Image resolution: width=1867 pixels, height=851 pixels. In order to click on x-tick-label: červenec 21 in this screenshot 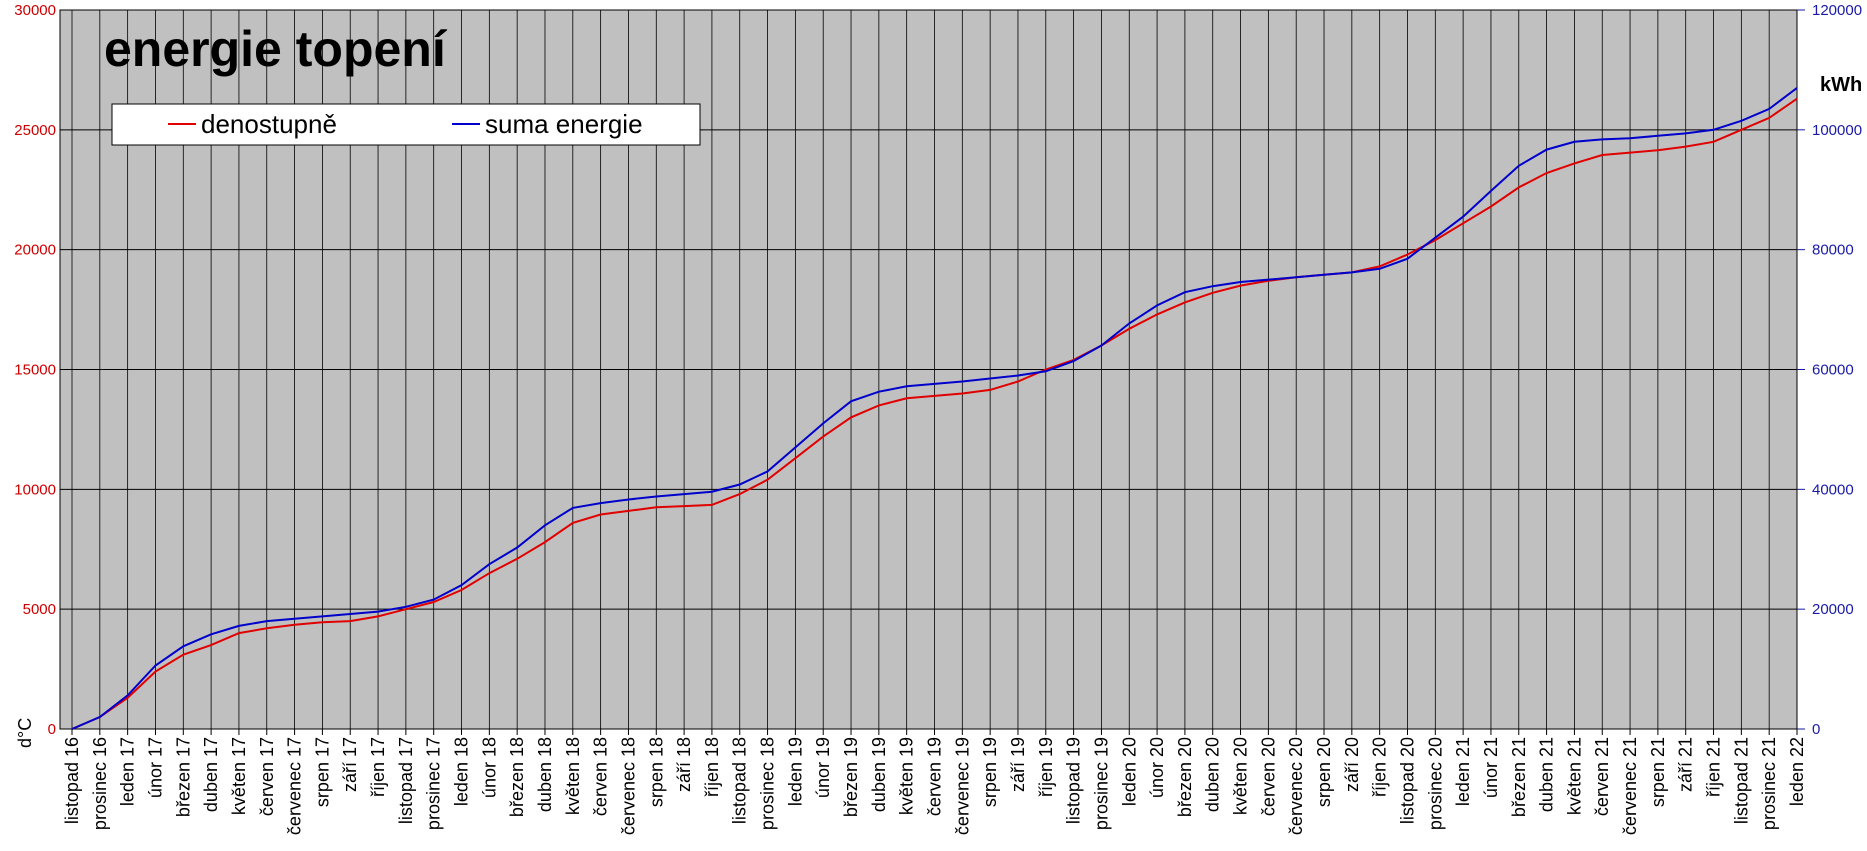, I will do `click(1630, 786)`.